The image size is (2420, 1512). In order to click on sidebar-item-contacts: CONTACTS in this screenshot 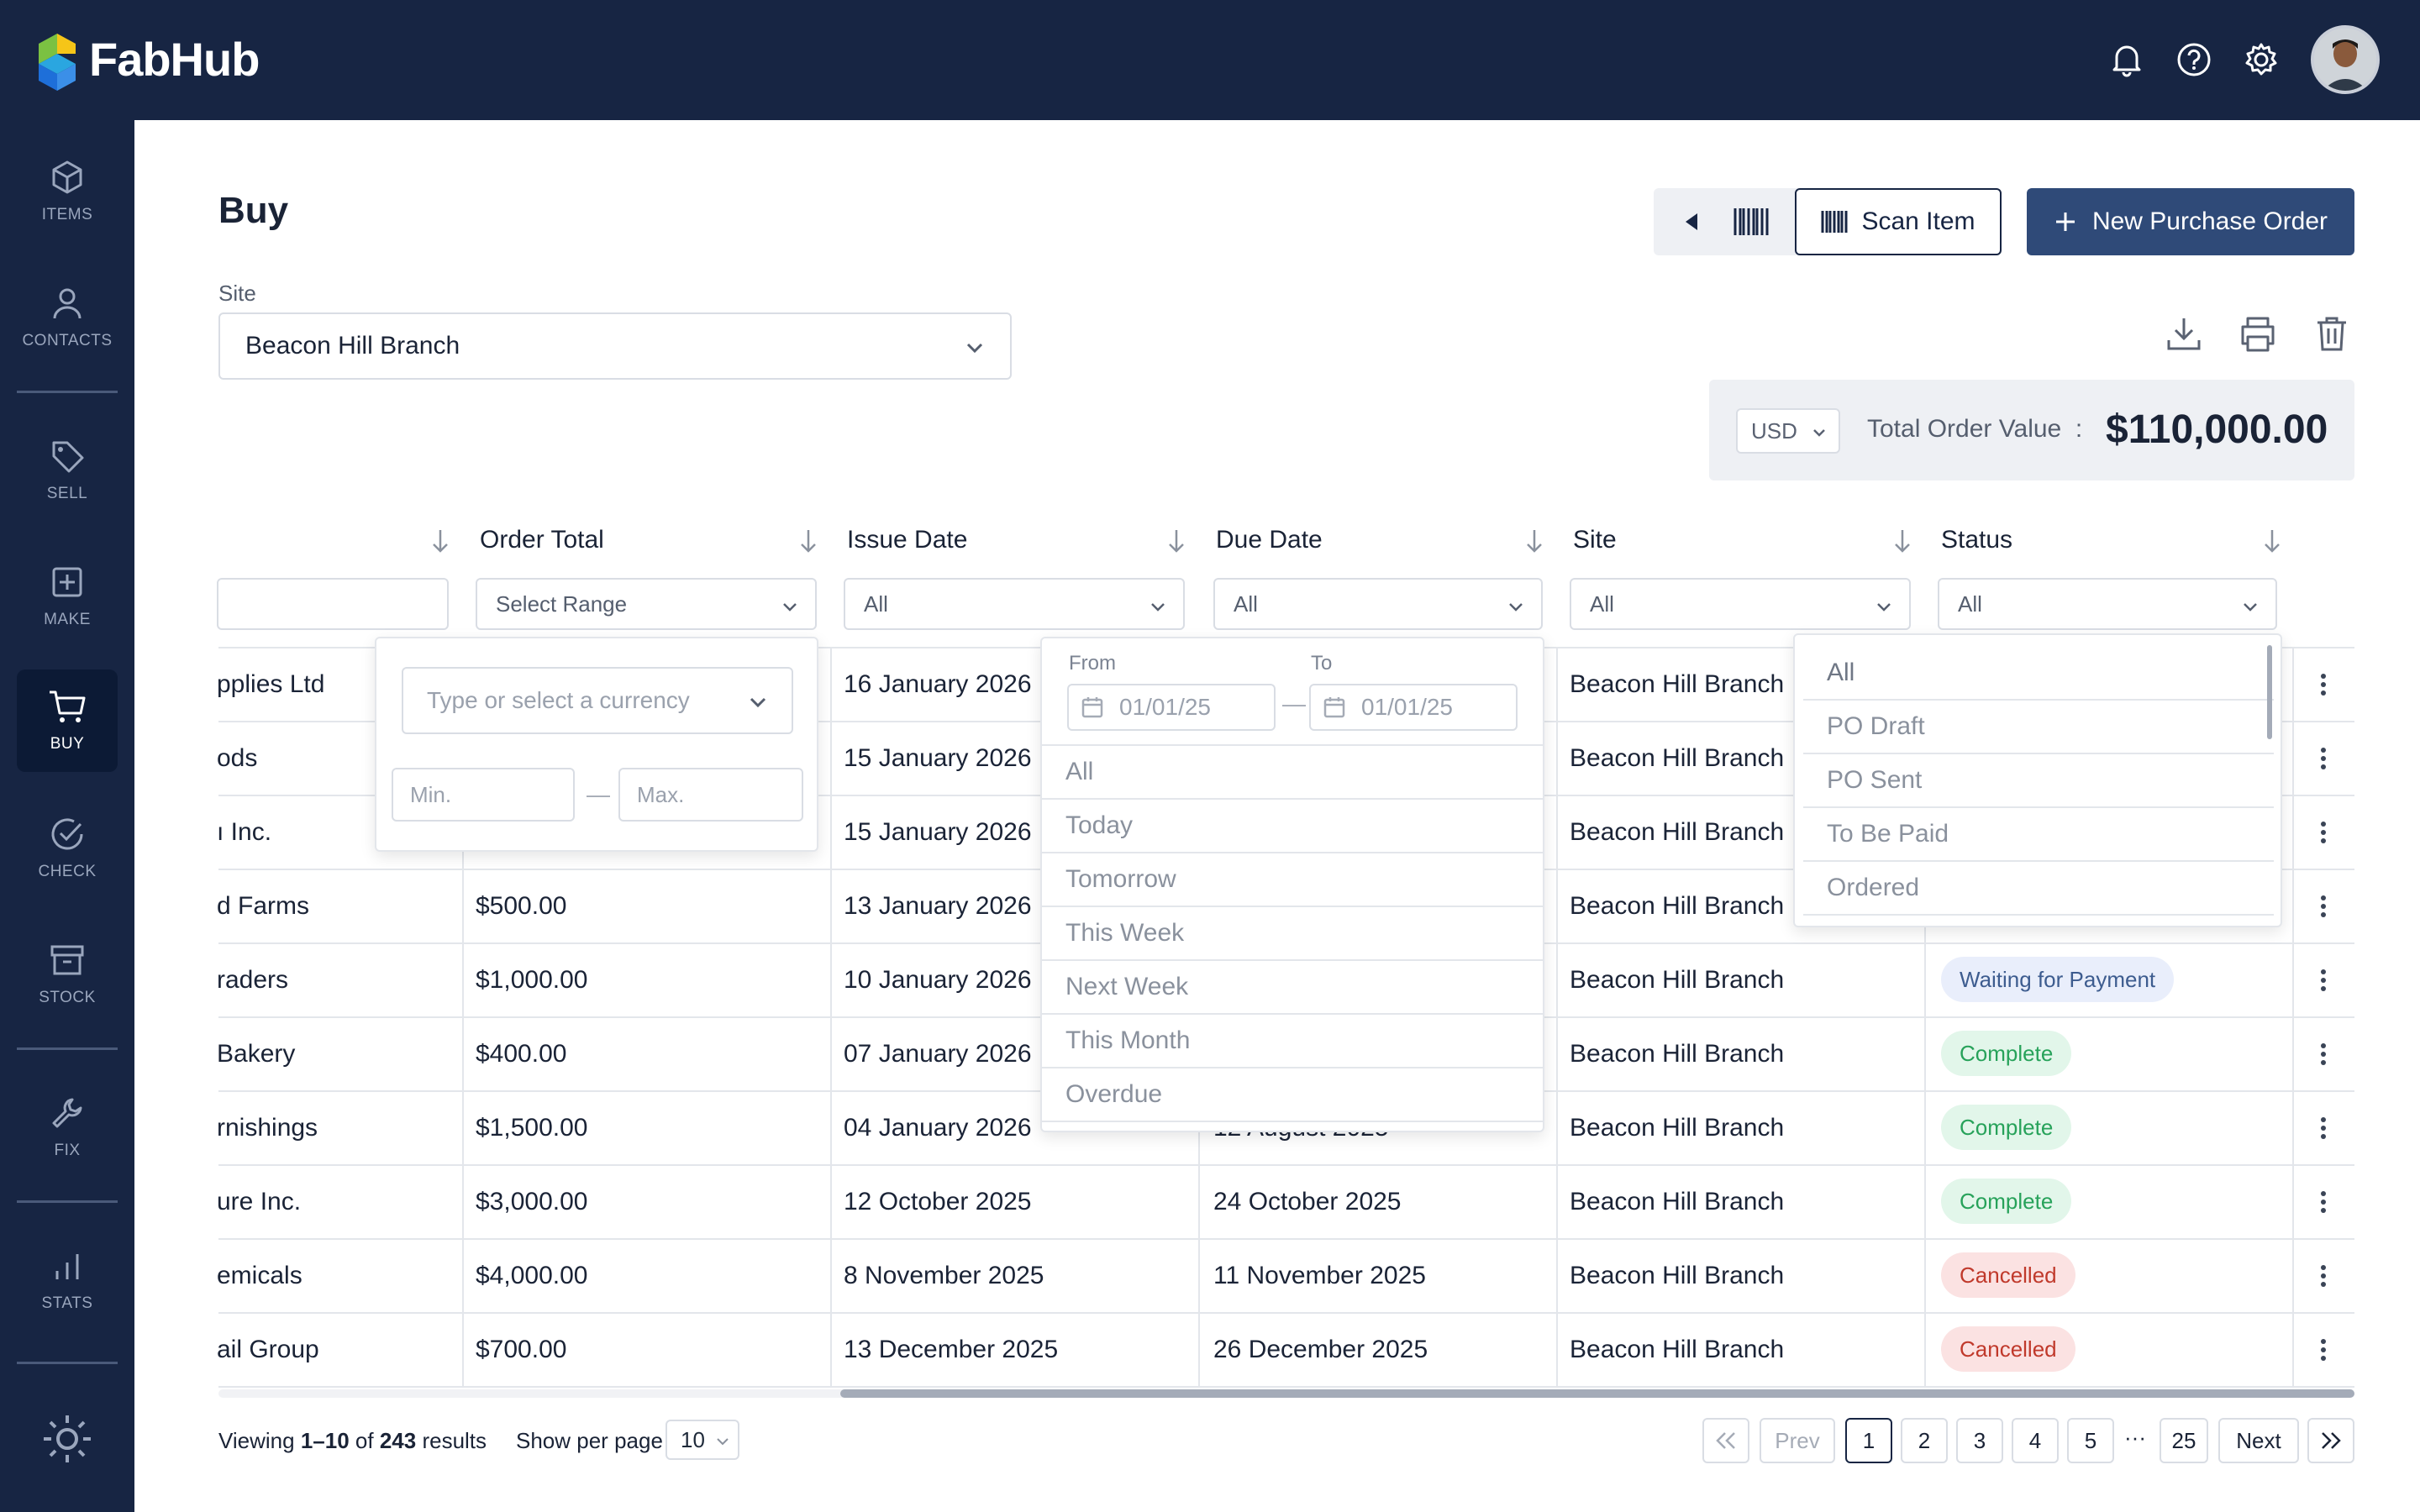, I will do `click(67, 317)`.